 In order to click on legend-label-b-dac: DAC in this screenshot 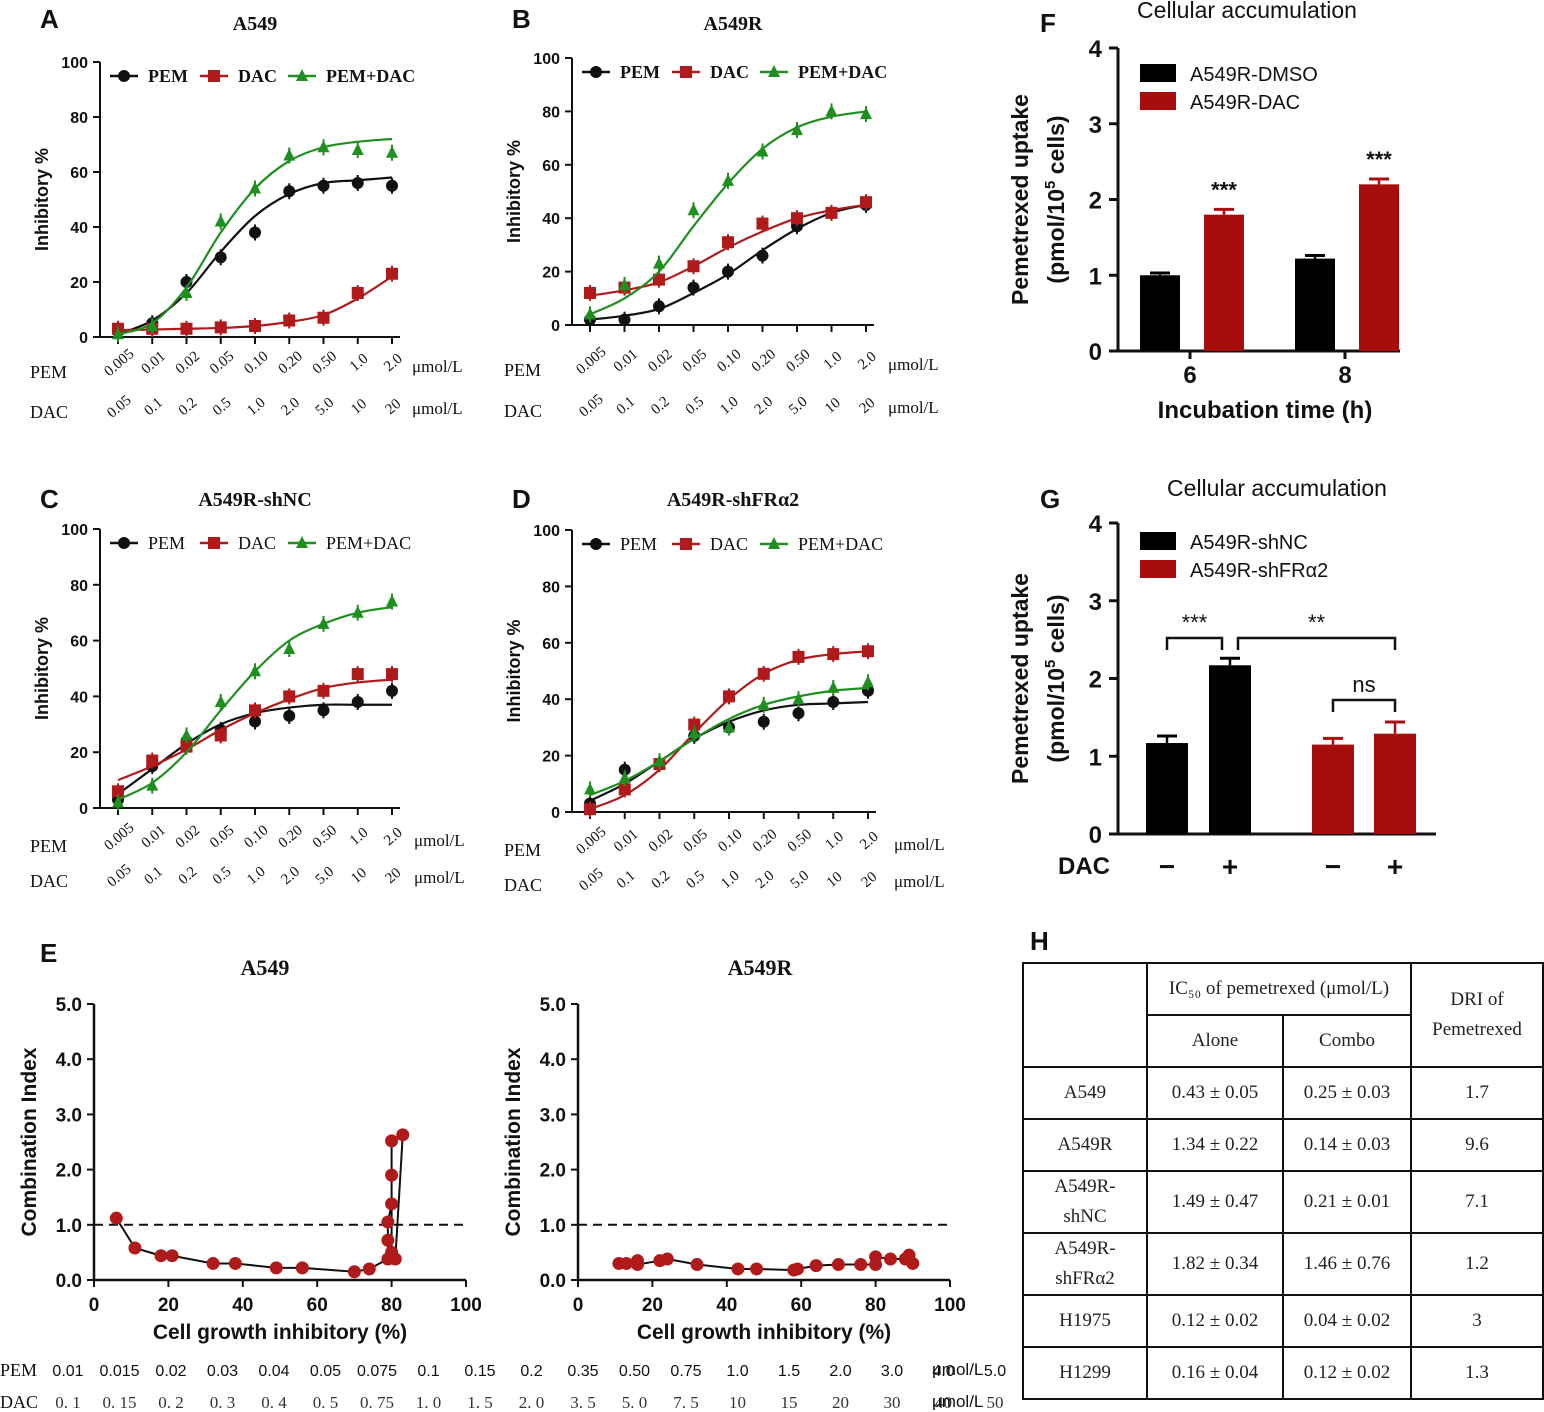, I will do `click(729, 72)`.